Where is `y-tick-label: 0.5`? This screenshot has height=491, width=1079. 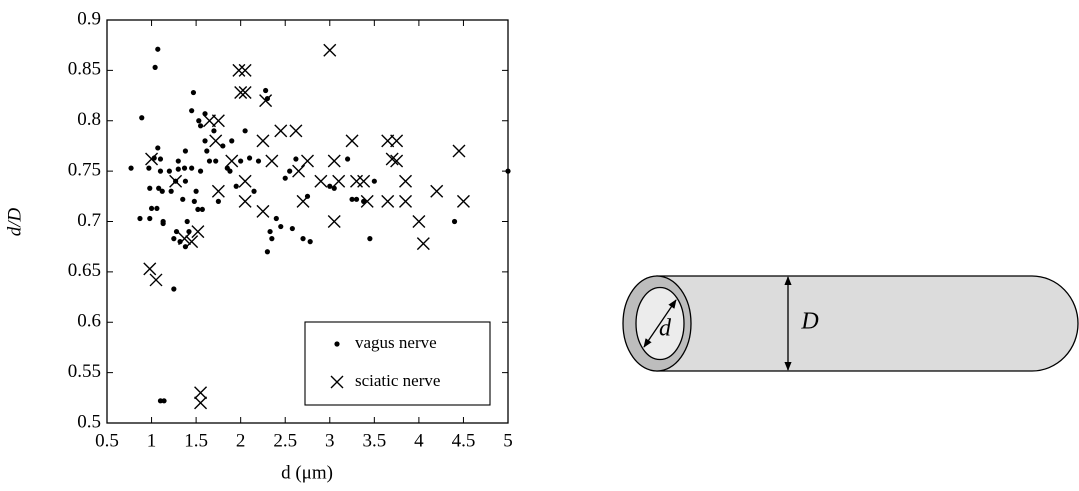
y-tick-label: 0.5 is located at coordinates (89, 421).